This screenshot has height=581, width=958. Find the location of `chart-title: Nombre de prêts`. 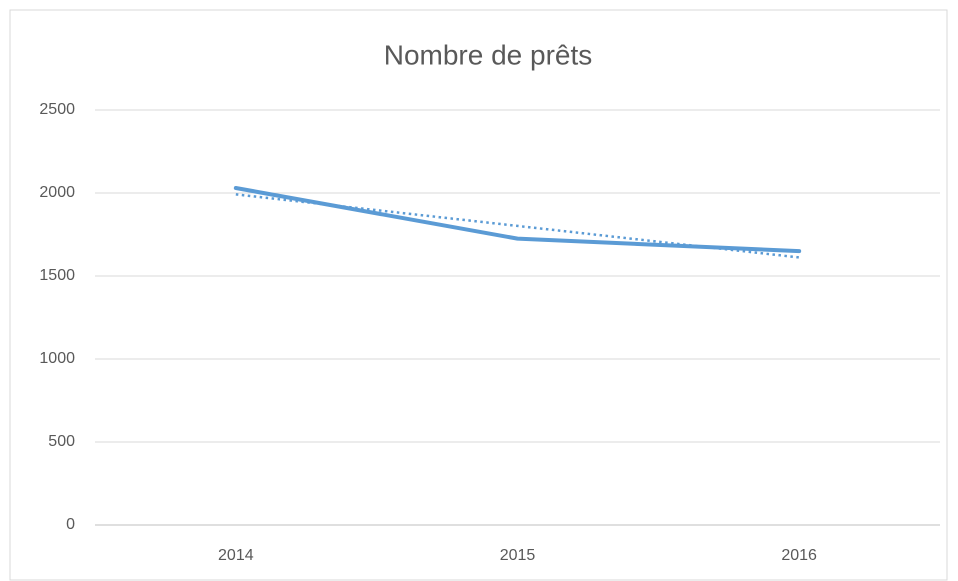

chart-title: Nombre de prêts is located at coordinates (488, 54).